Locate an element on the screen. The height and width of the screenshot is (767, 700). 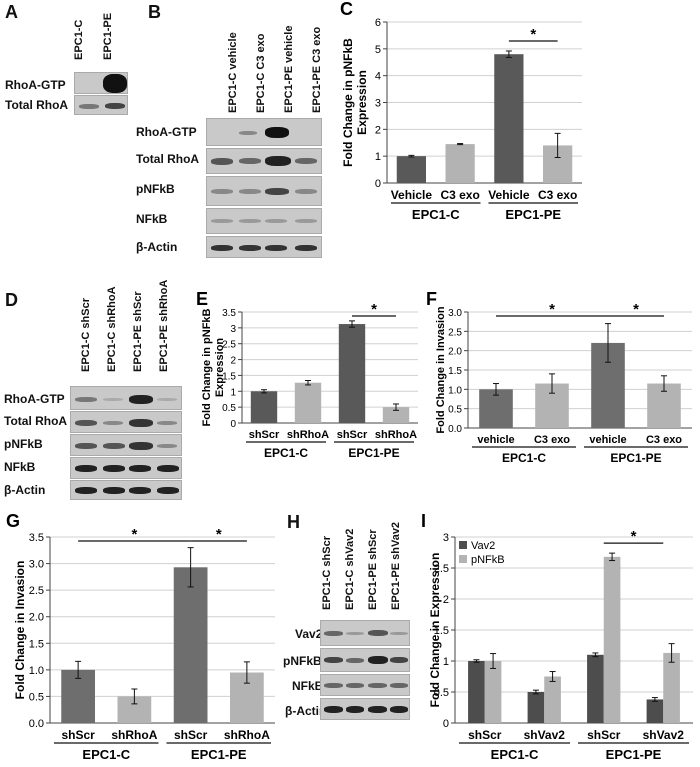
y-tick-label: 5 is located at coordinates (378, 50).